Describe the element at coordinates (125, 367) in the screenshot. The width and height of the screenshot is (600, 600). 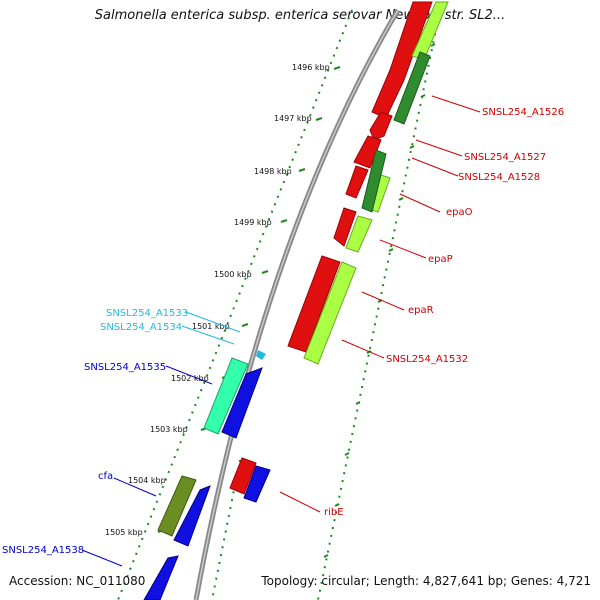
I see `label-a1535: SNSL254_A1535` at that location.